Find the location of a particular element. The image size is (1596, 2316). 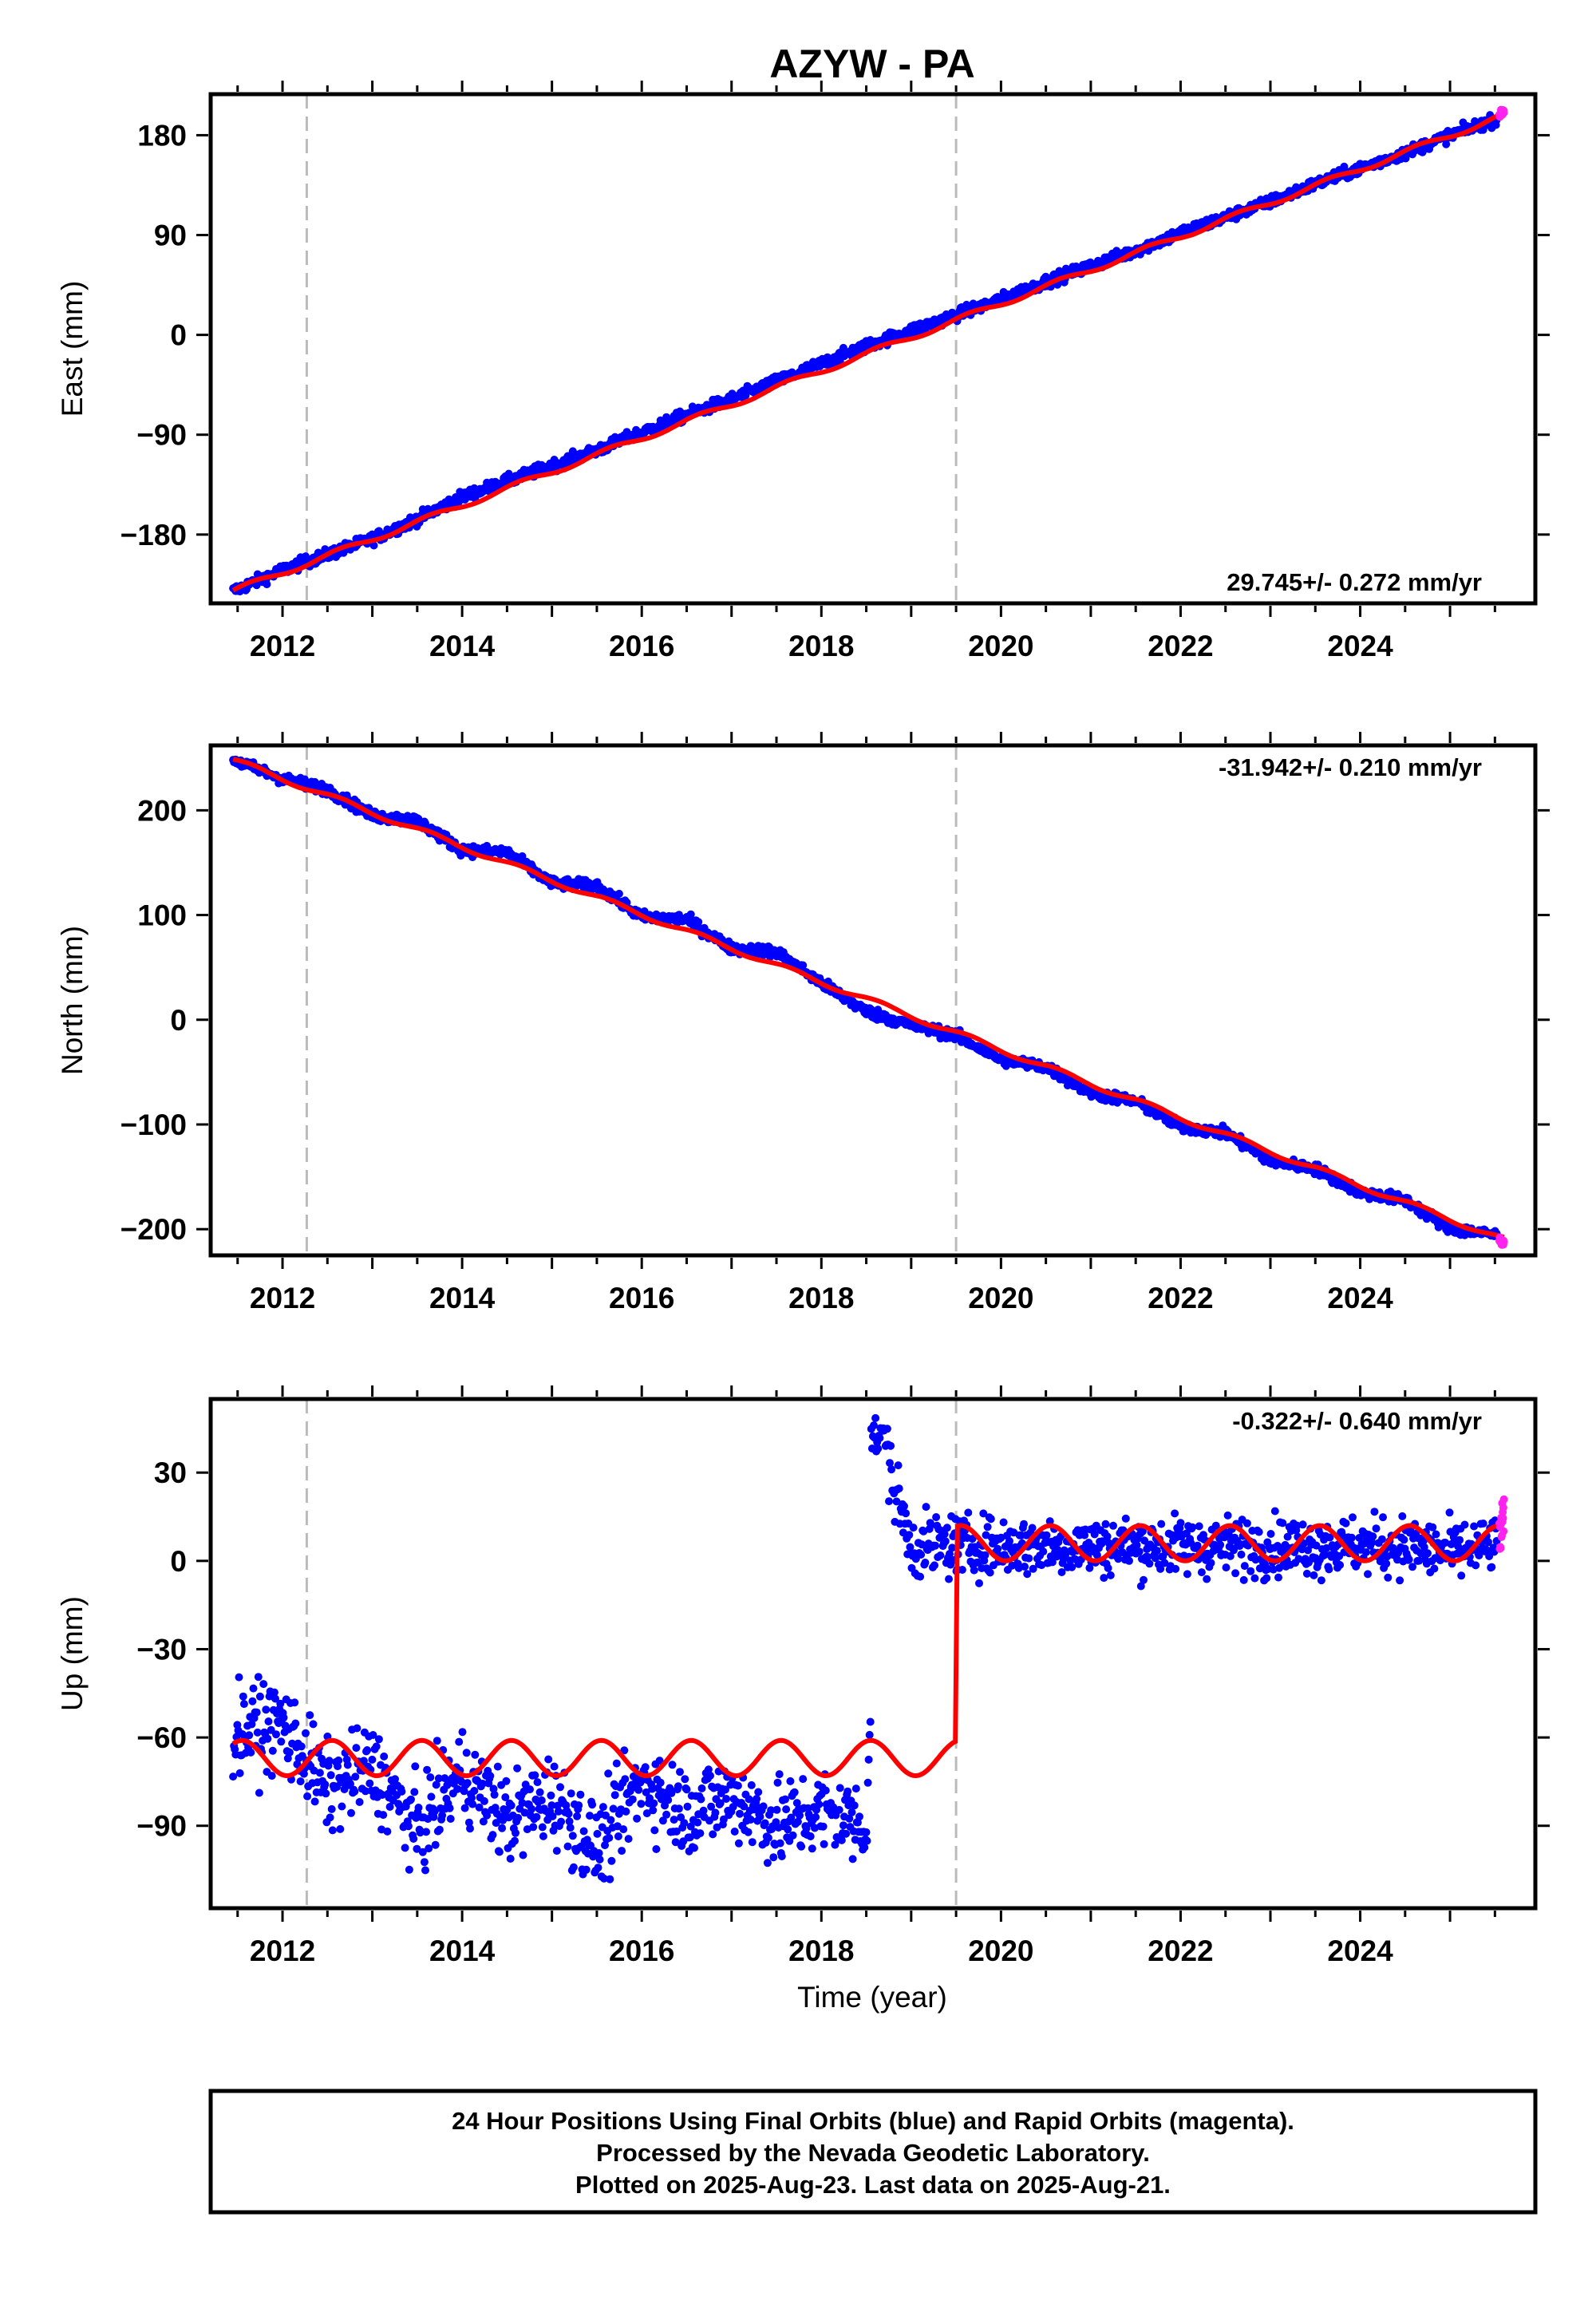

x-tick-label: 2012 is located at coordinates (282, 1298).